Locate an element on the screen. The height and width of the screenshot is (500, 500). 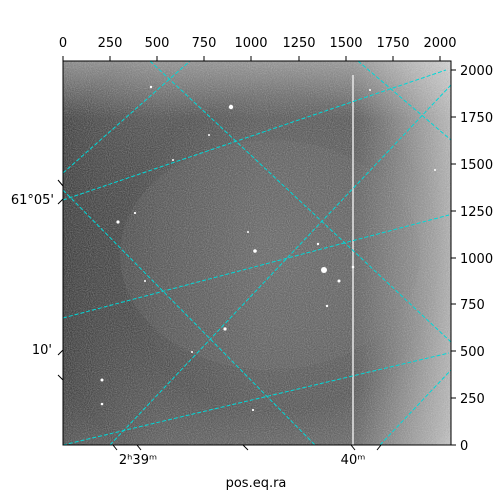
bottom-axis: 2ʰ39ᵐ 40ᵐ pos.eq.ra is located at coordinates (247, 467).